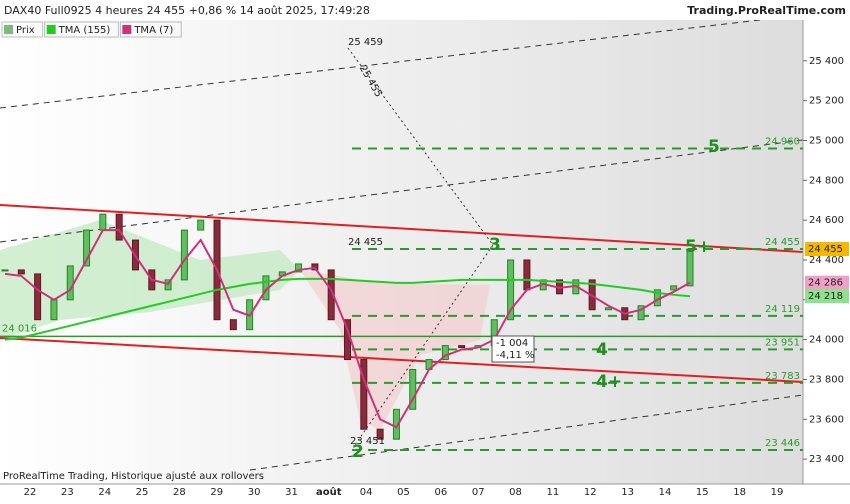 Image resolution: width=850 pixels, height=504 pixels. Describe the element at coordinates (291, 492) in the screenshot. I see `x-tick-label: 31` at that location.